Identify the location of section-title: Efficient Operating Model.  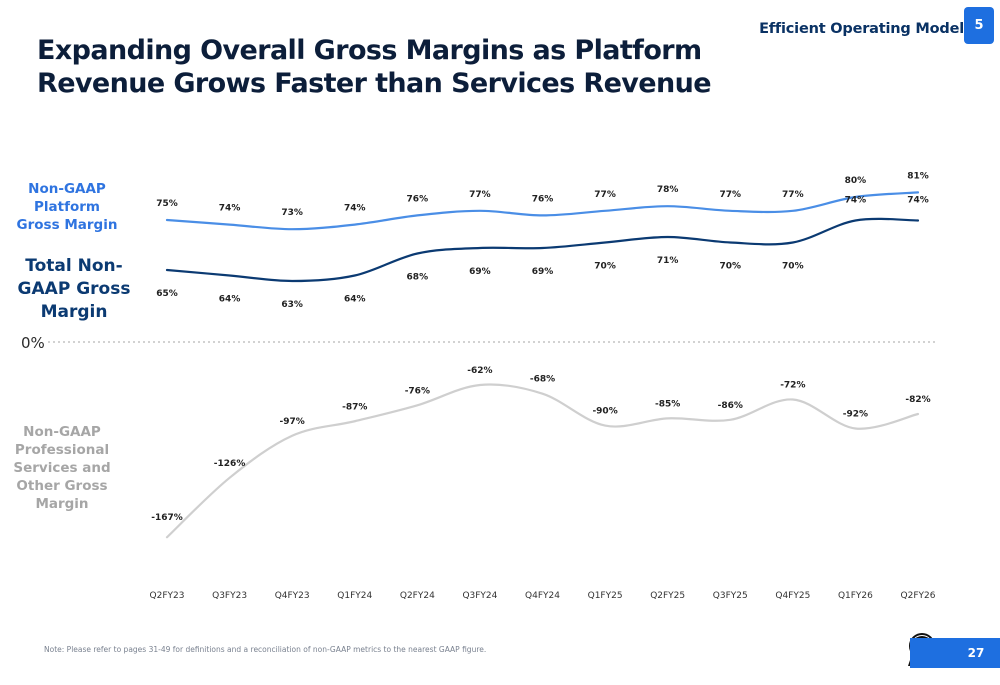
(861, 29).